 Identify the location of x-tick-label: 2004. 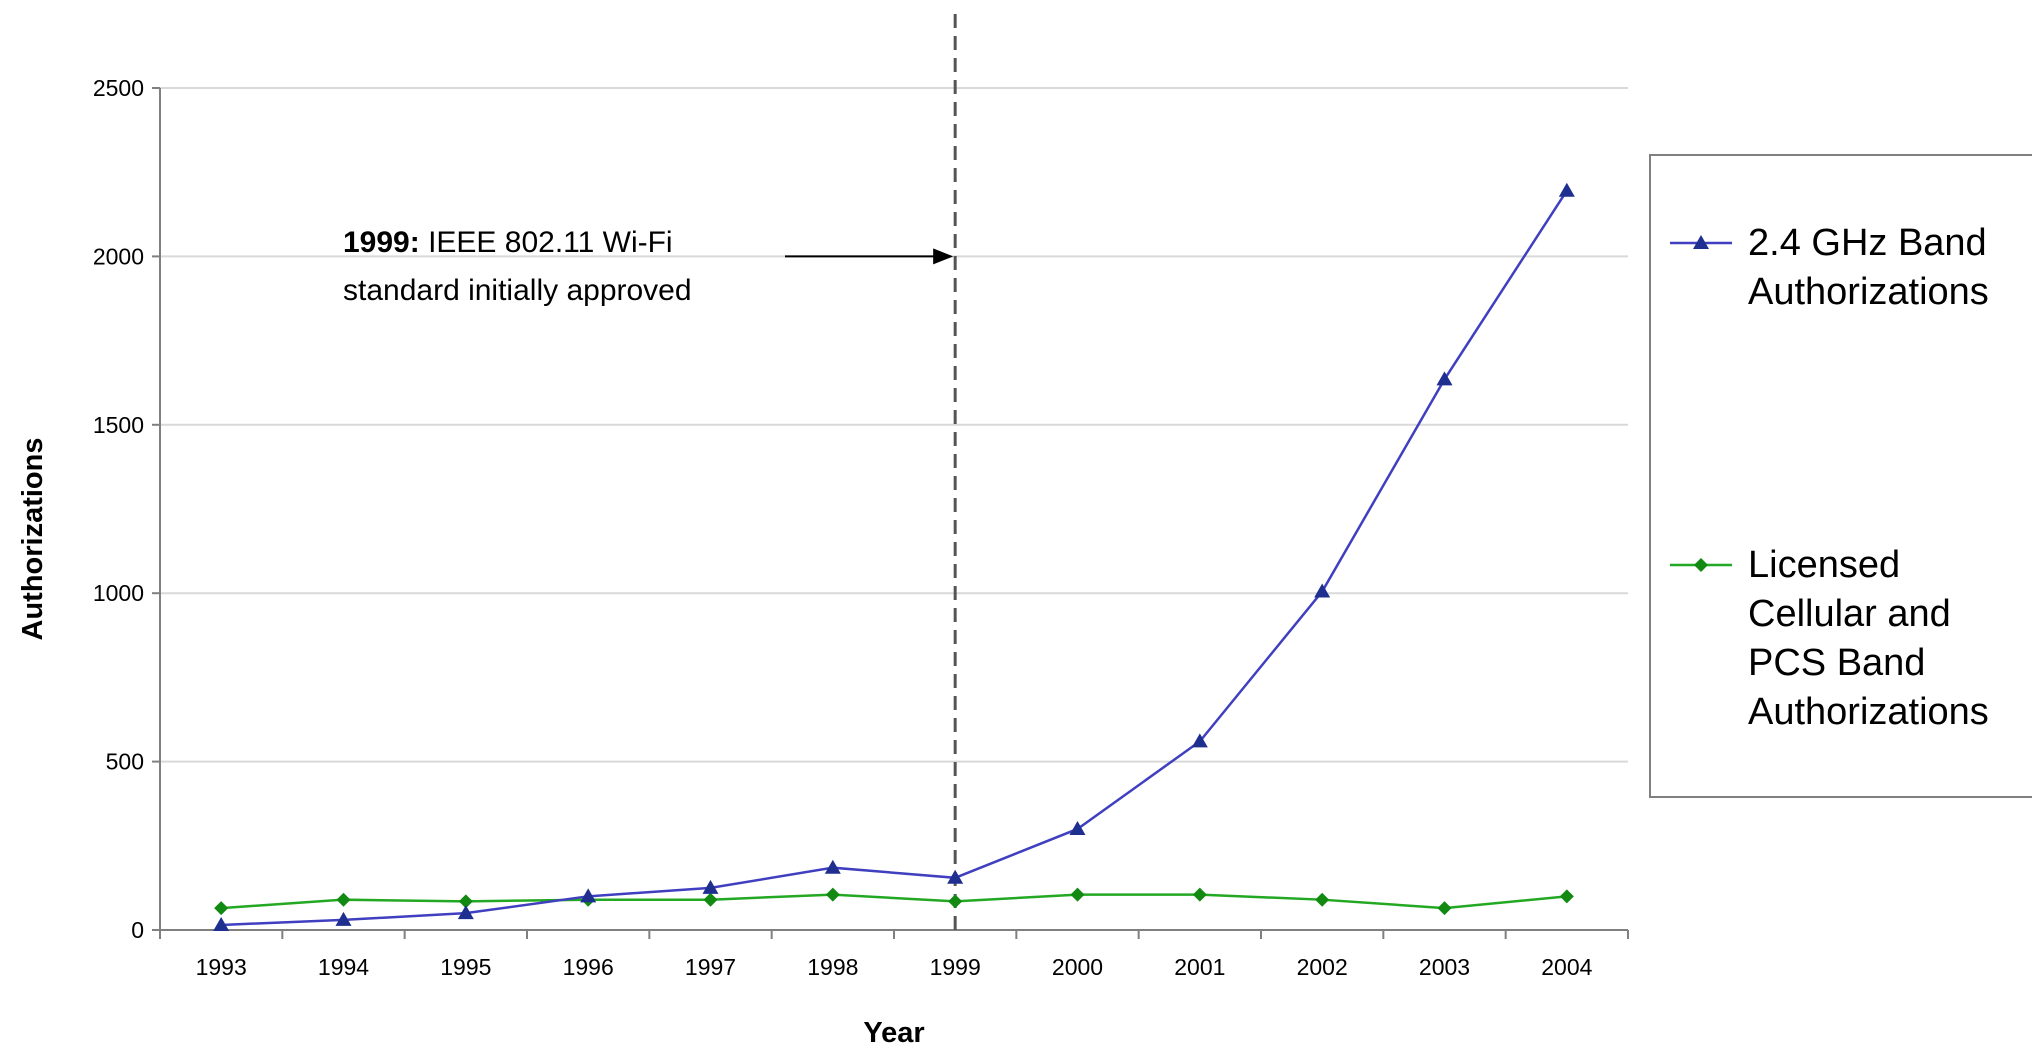
(1566, 967).